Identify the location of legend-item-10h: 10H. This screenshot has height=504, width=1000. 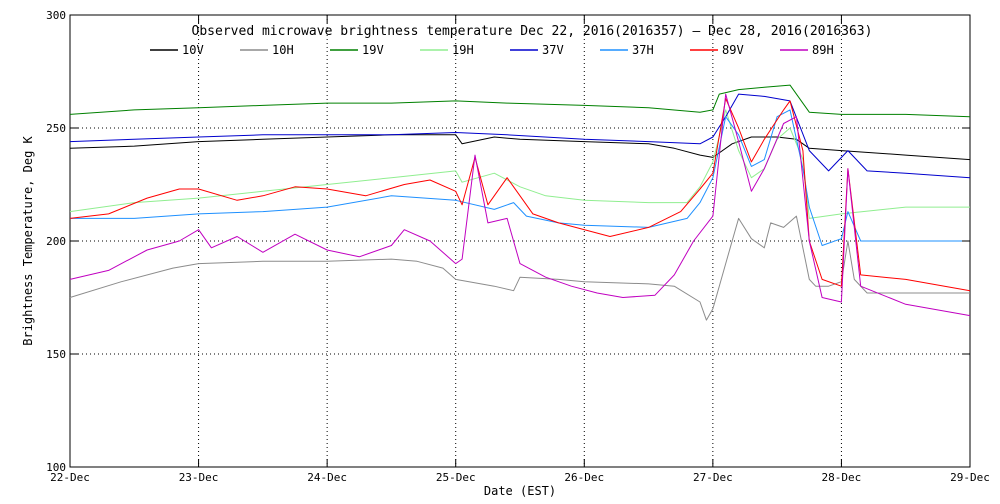
(267, 50).